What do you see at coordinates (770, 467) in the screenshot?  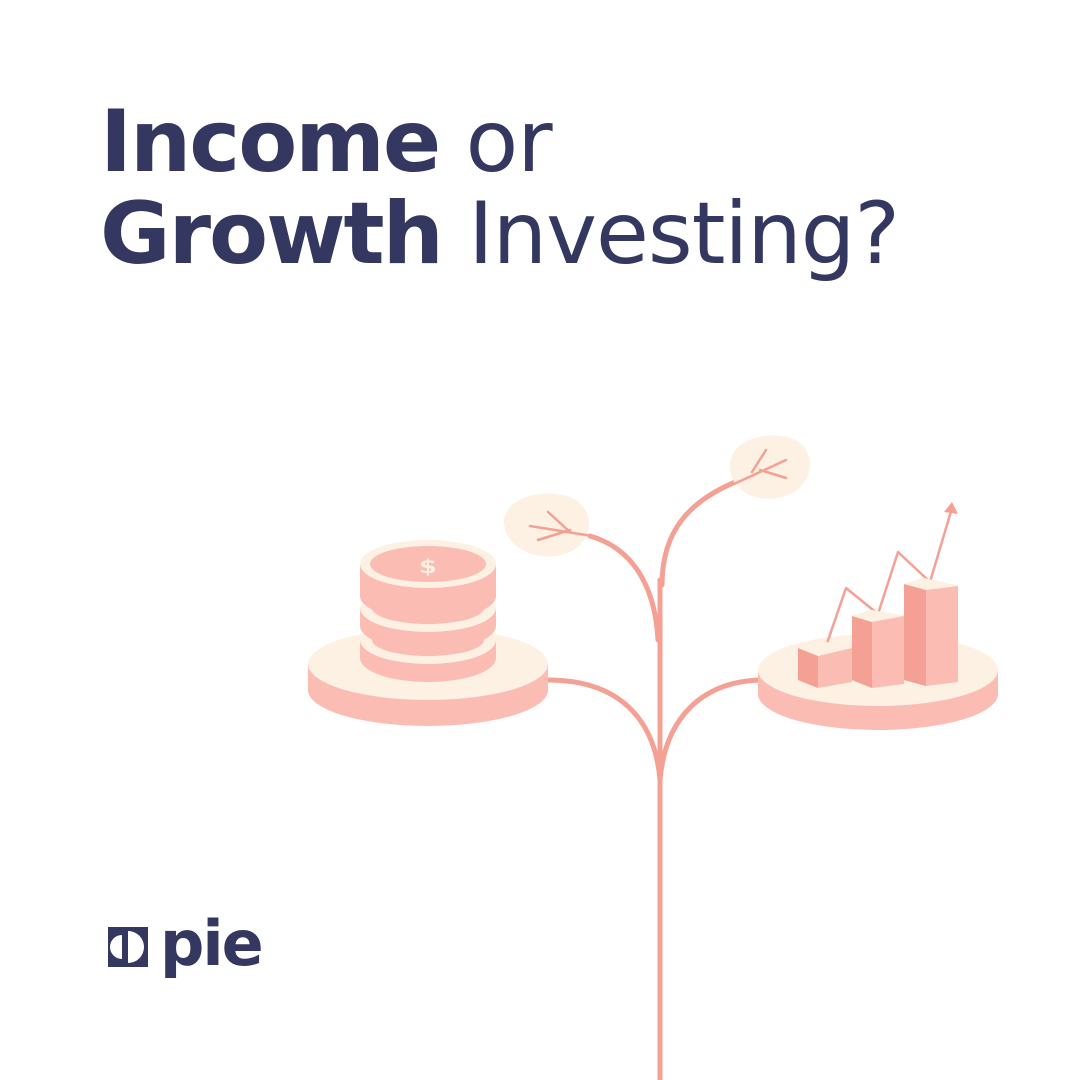 I see `leaf-icon-right` at bounding box center [770, 467].